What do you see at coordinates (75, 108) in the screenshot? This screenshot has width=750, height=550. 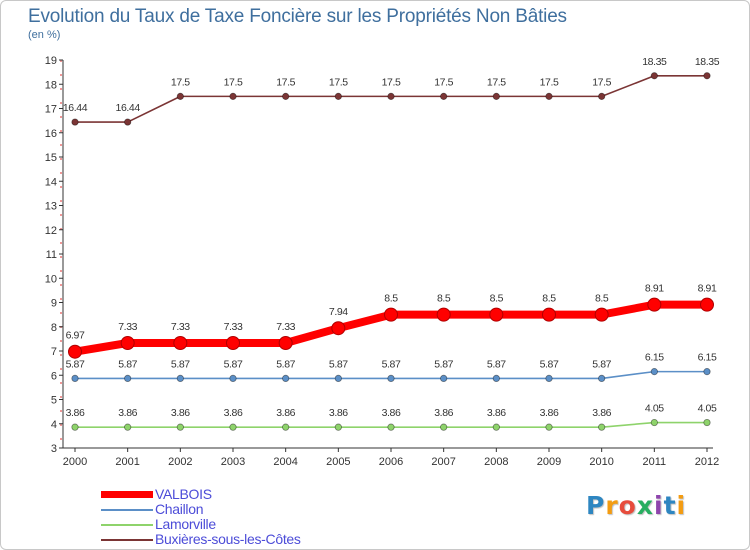 I see `data-label: 16.44` at bounding box center [75, 108].